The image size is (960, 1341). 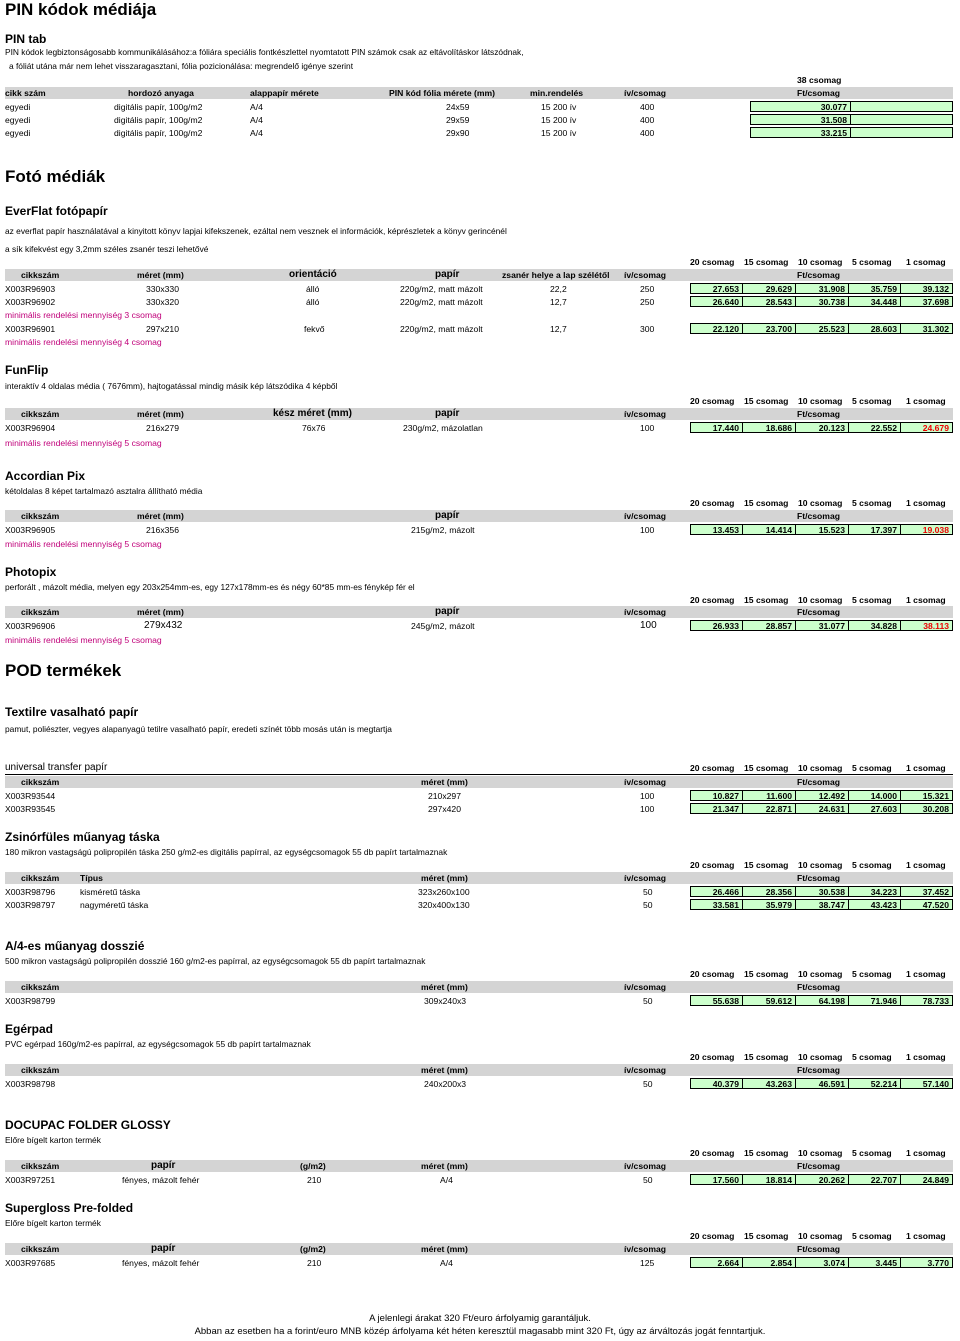 What do you see at coordinates (18, 133) in the screenshot?
I see `cell-code: egyedi` at bounding box center [18, 133].